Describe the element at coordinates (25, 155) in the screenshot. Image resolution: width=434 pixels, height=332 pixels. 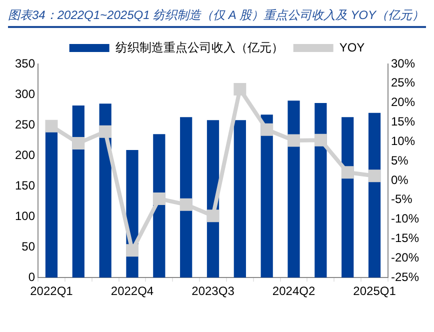
I see `y-tick-label: 200` at that location.